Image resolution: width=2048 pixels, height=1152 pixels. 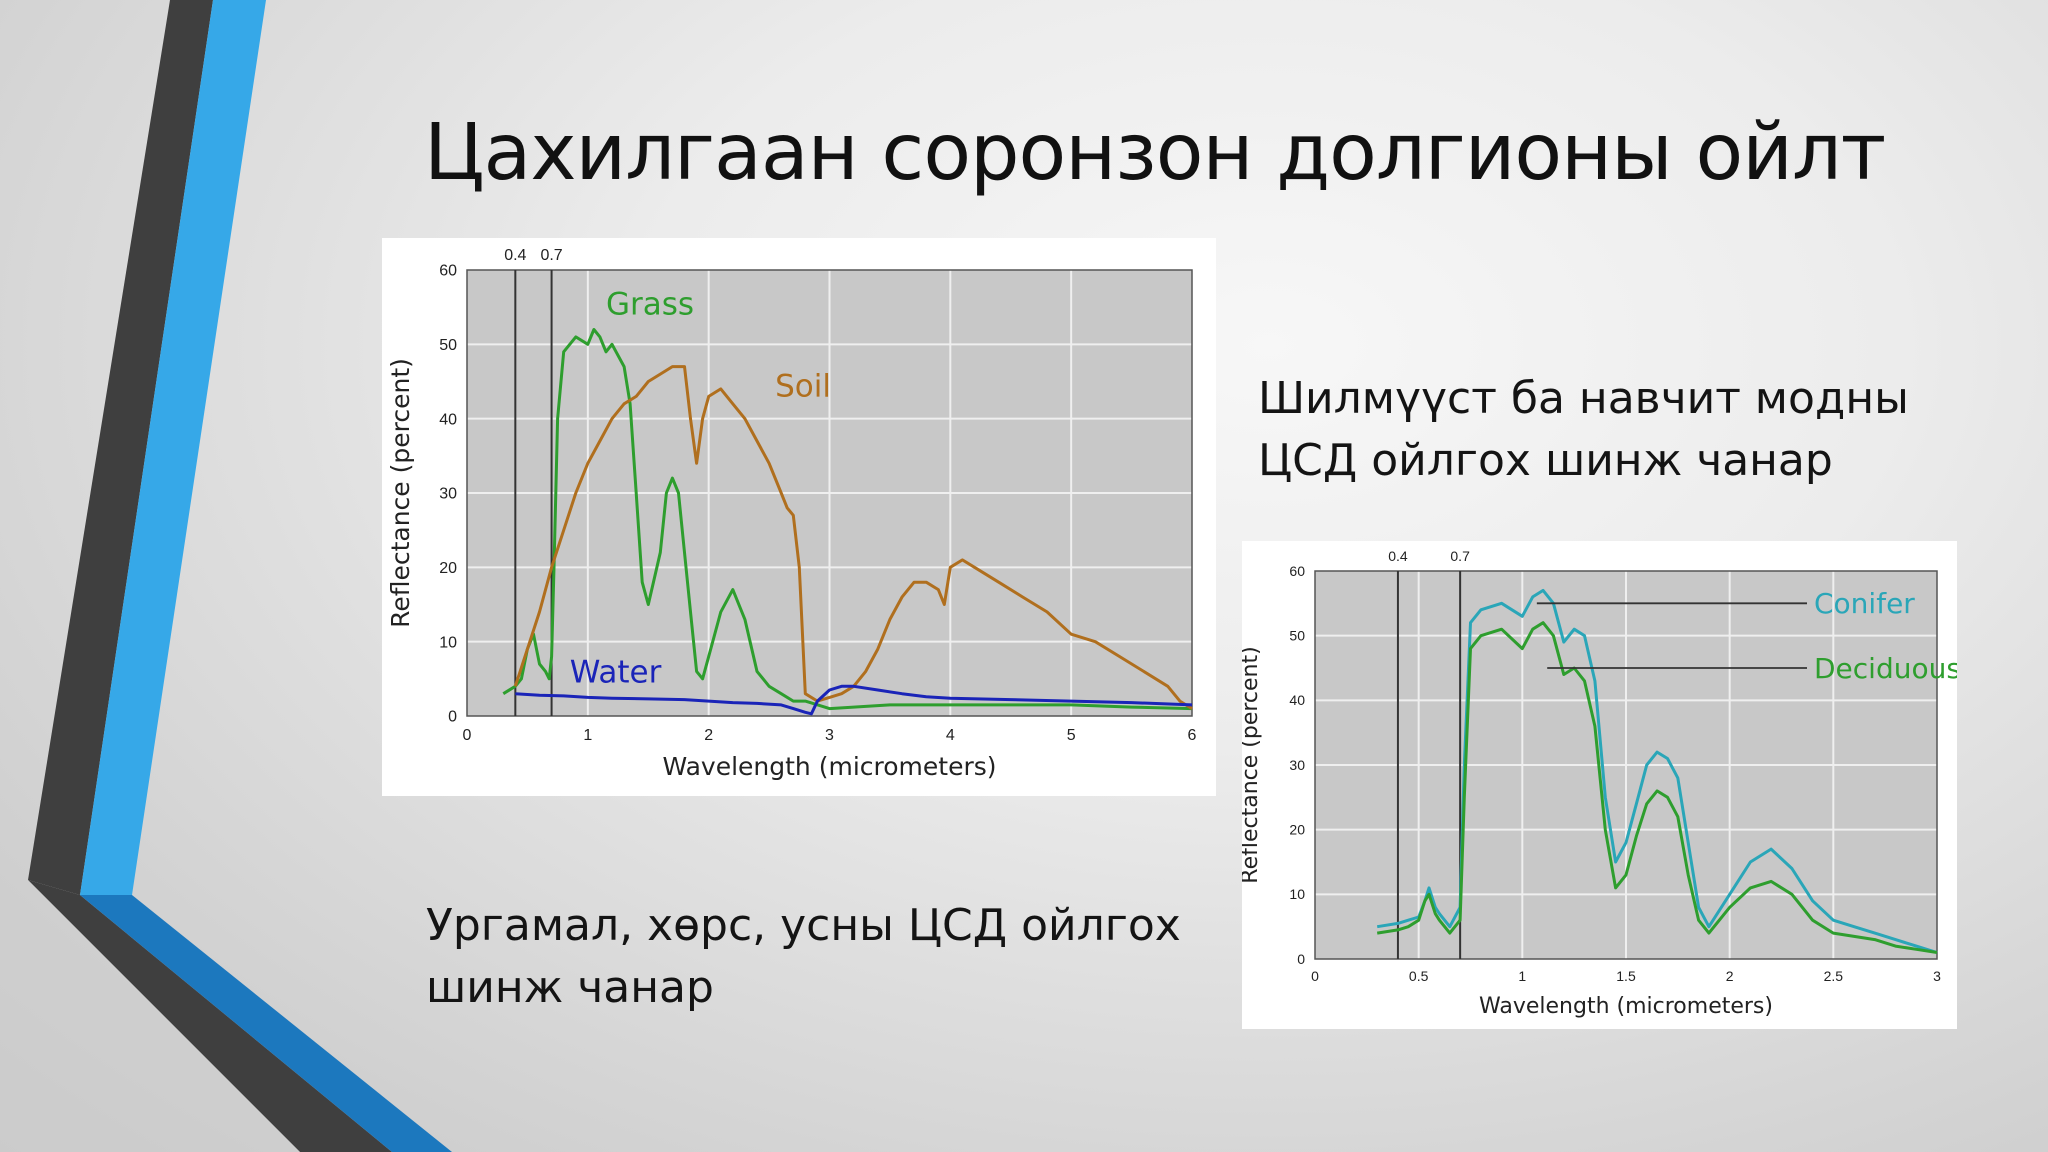 I want to click on chart2-x-tick-label-0: 0, so click(x=1315, y=976).